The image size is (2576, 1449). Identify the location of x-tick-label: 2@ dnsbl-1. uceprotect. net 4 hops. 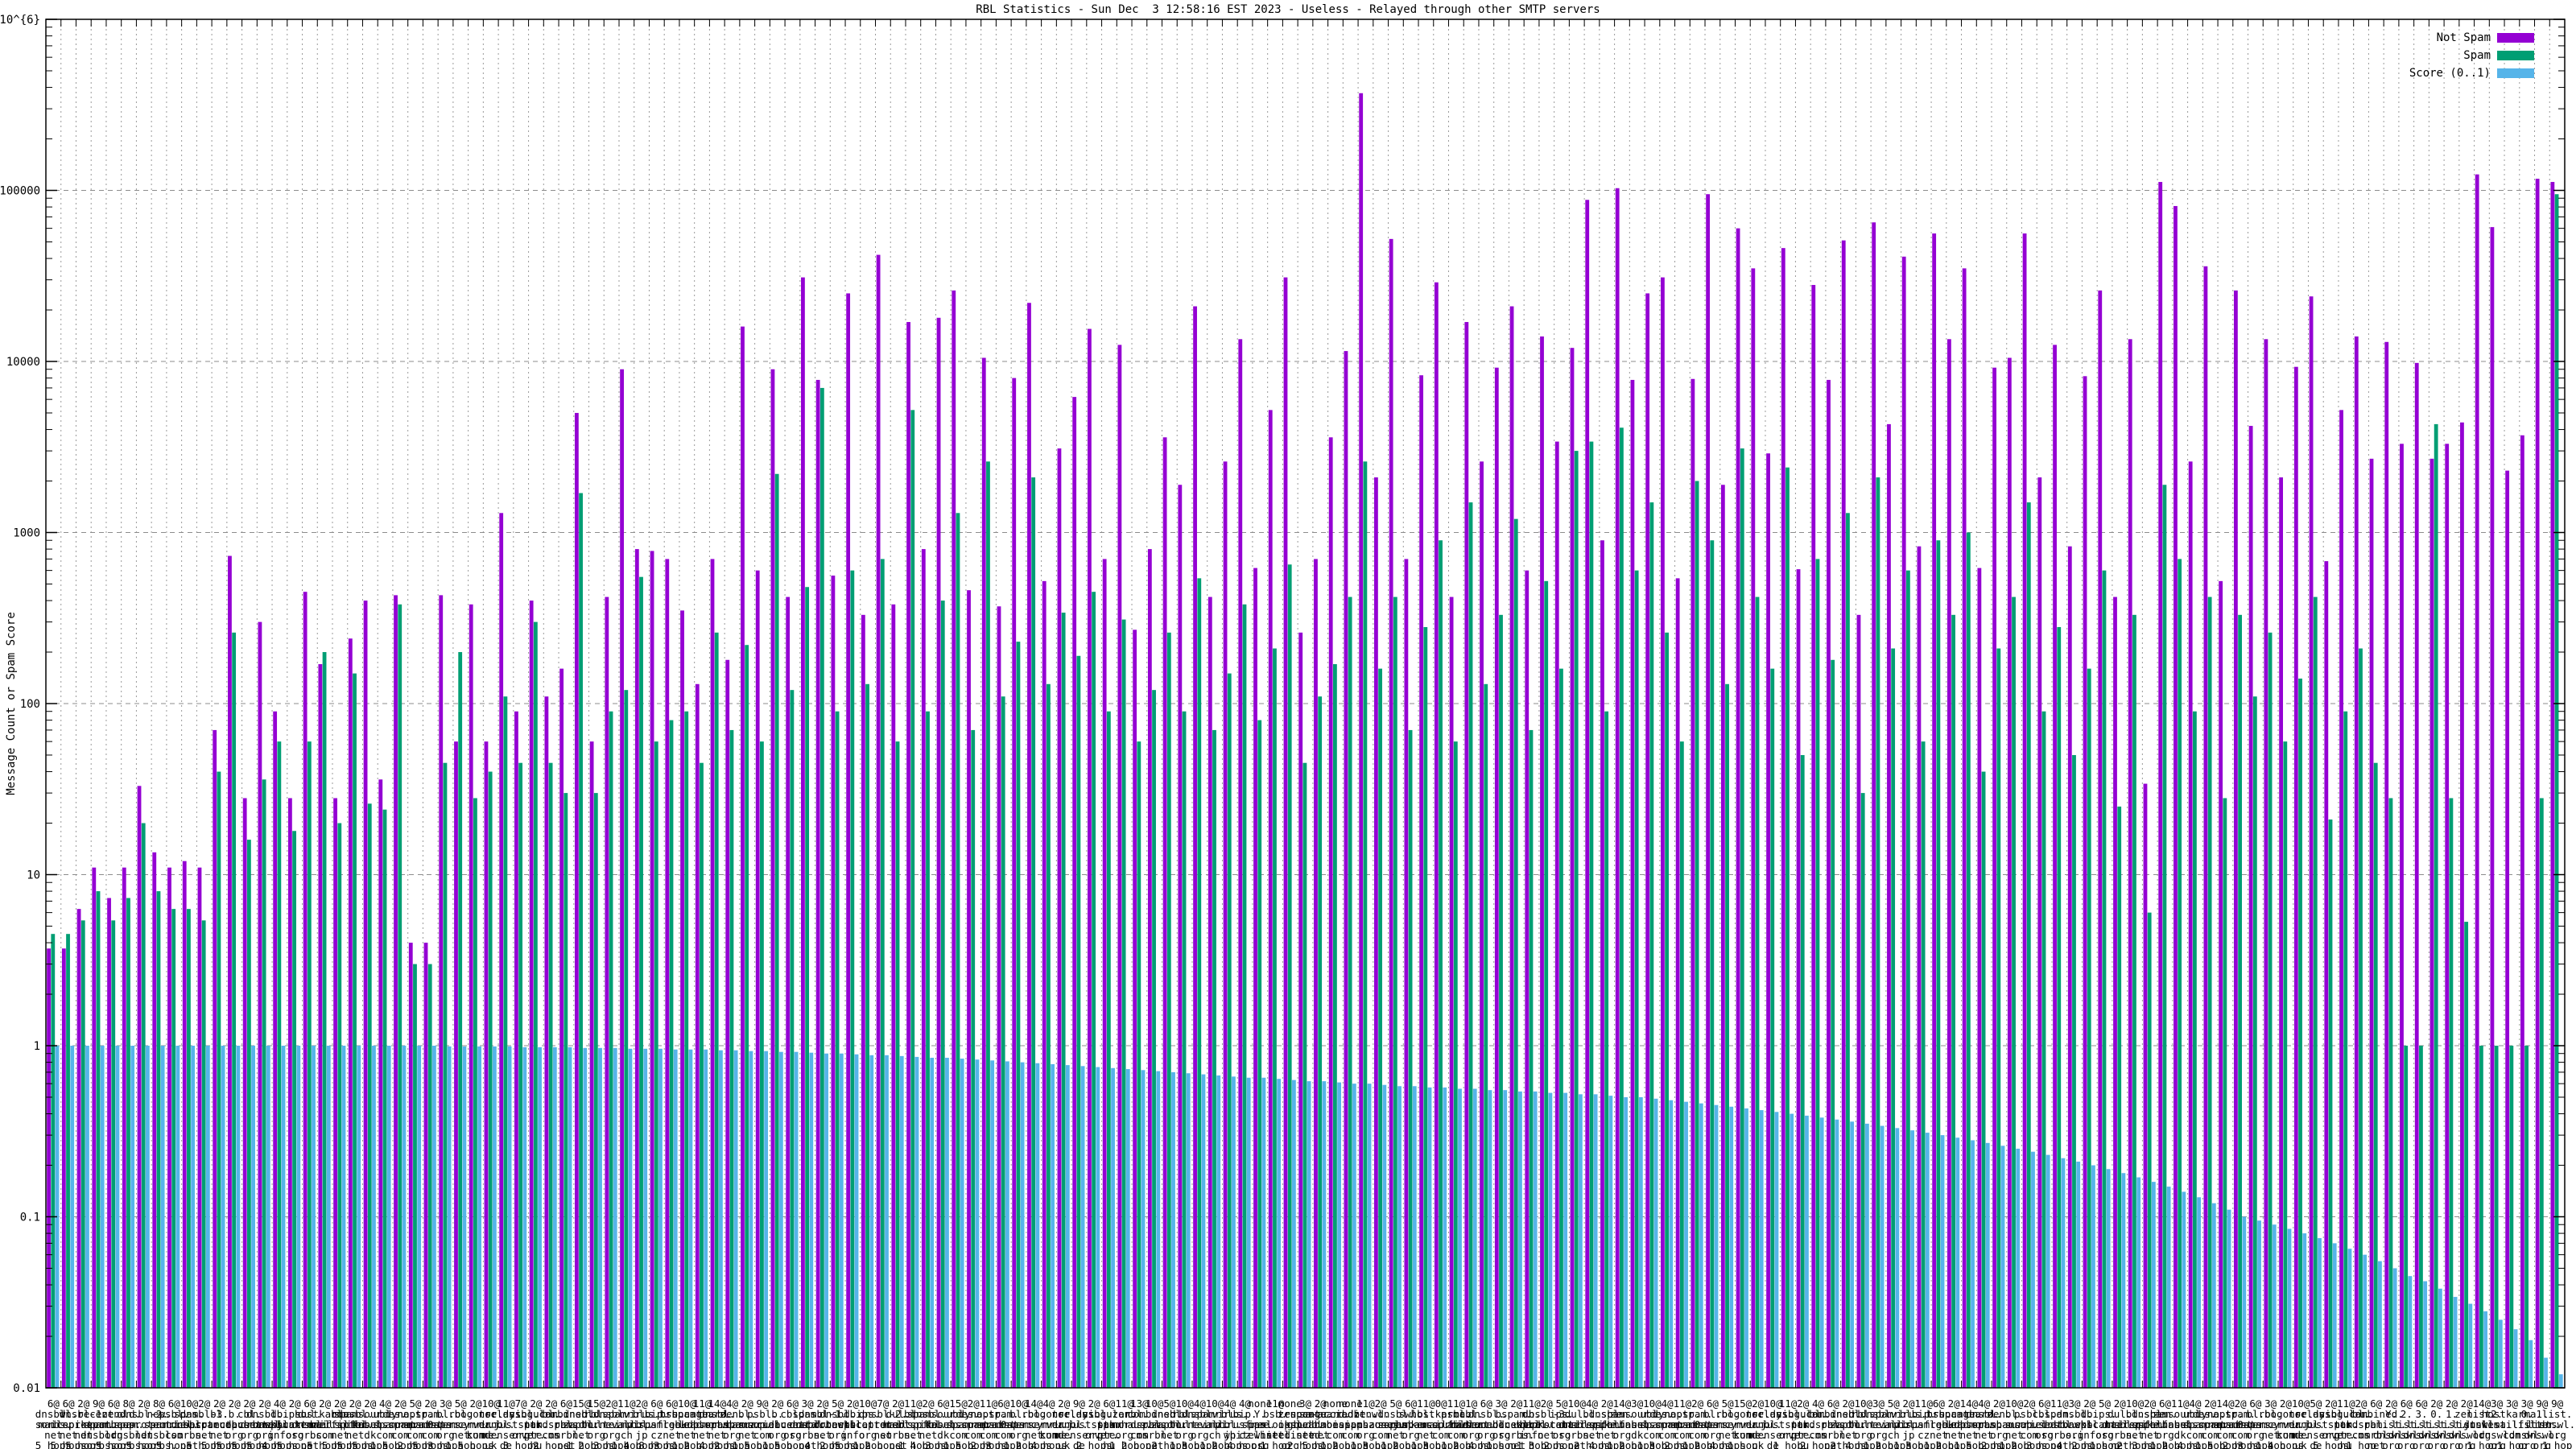
(823, 1423).